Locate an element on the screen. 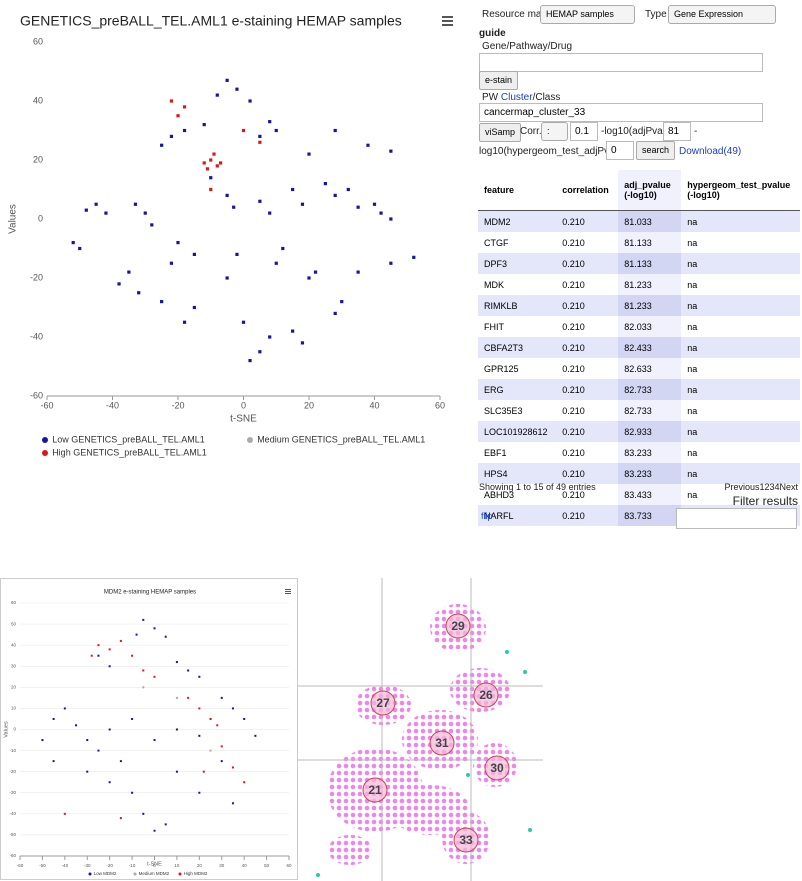 The image size is (802, 881). type-select: Gene Expression is located at coordinates (722, 14).